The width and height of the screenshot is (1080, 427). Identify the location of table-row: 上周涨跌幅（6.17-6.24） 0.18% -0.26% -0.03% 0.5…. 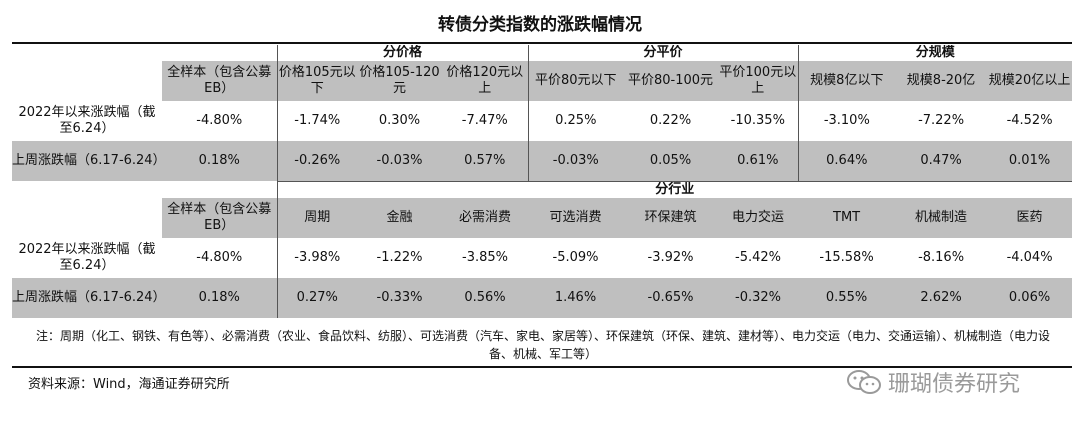
(542, 161).